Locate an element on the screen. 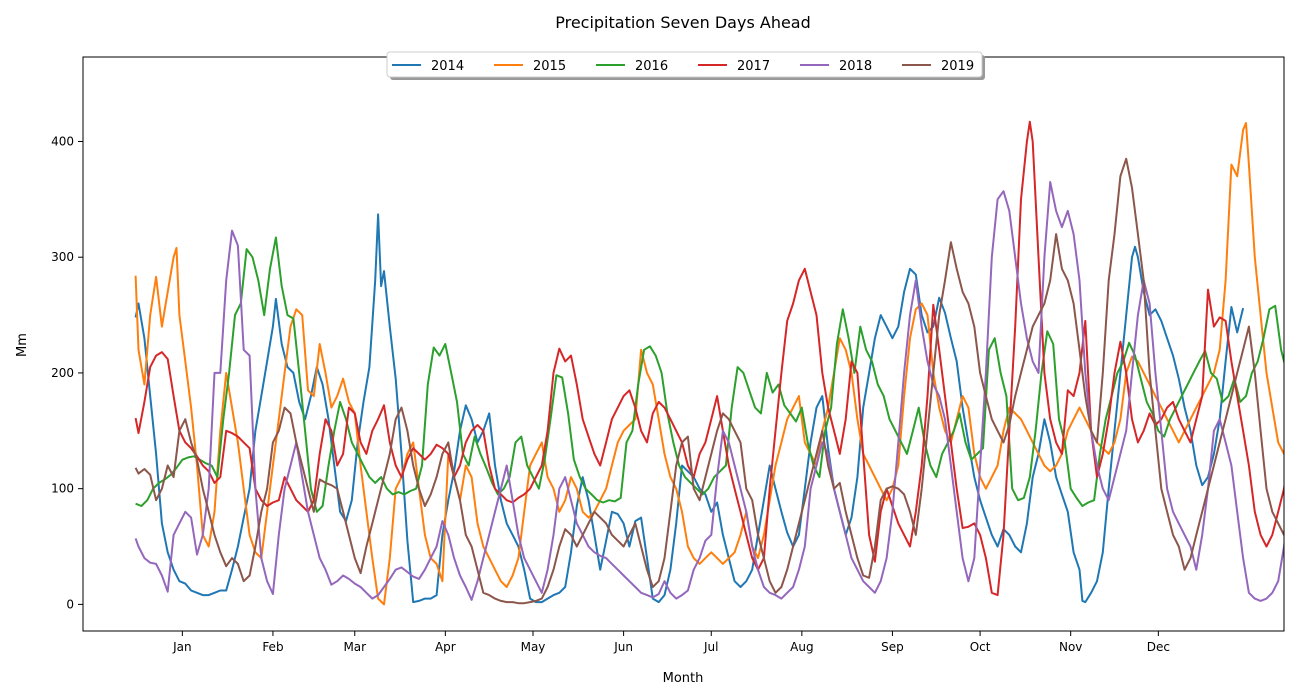 This screenshot has width=1300, height=700. y-axis-label: Mm is located at coordinates (22, 345).